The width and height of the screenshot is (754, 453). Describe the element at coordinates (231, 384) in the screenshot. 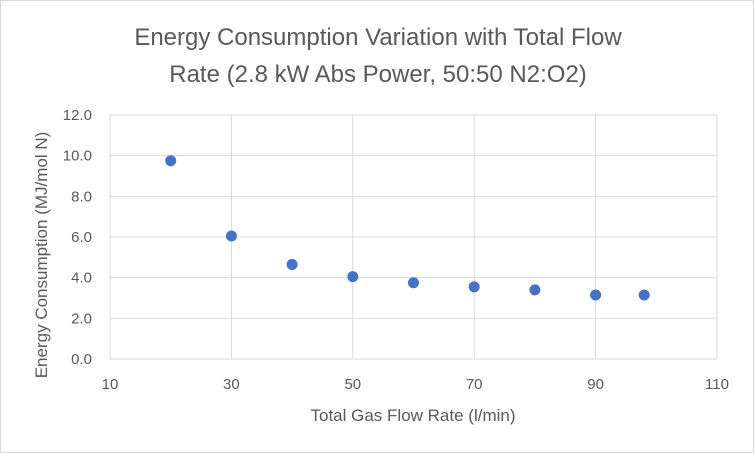

I see `x-tick-label-1: 30` at that location.